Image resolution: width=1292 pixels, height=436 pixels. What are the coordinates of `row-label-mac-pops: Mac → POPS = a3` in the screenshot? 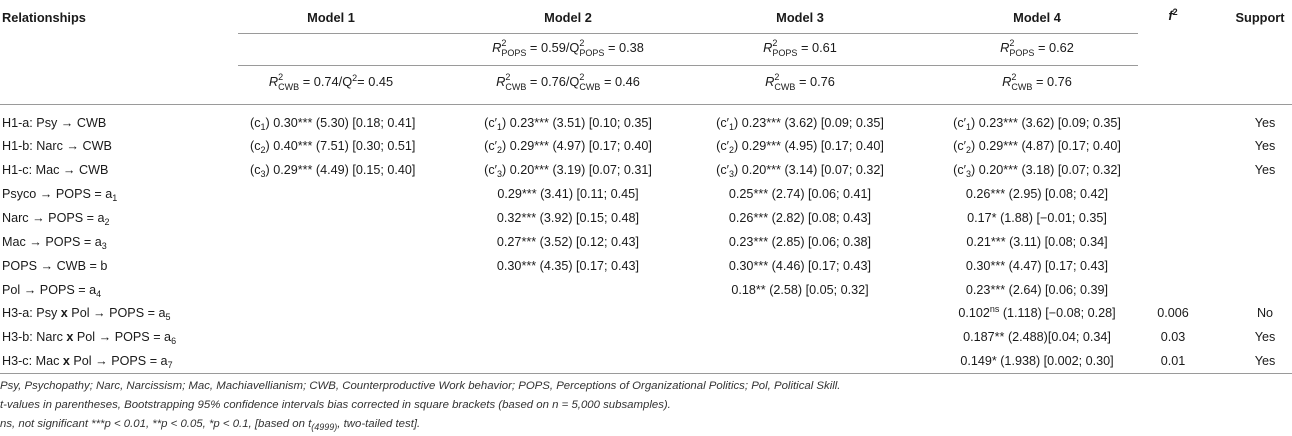 It's located at (54, 243).